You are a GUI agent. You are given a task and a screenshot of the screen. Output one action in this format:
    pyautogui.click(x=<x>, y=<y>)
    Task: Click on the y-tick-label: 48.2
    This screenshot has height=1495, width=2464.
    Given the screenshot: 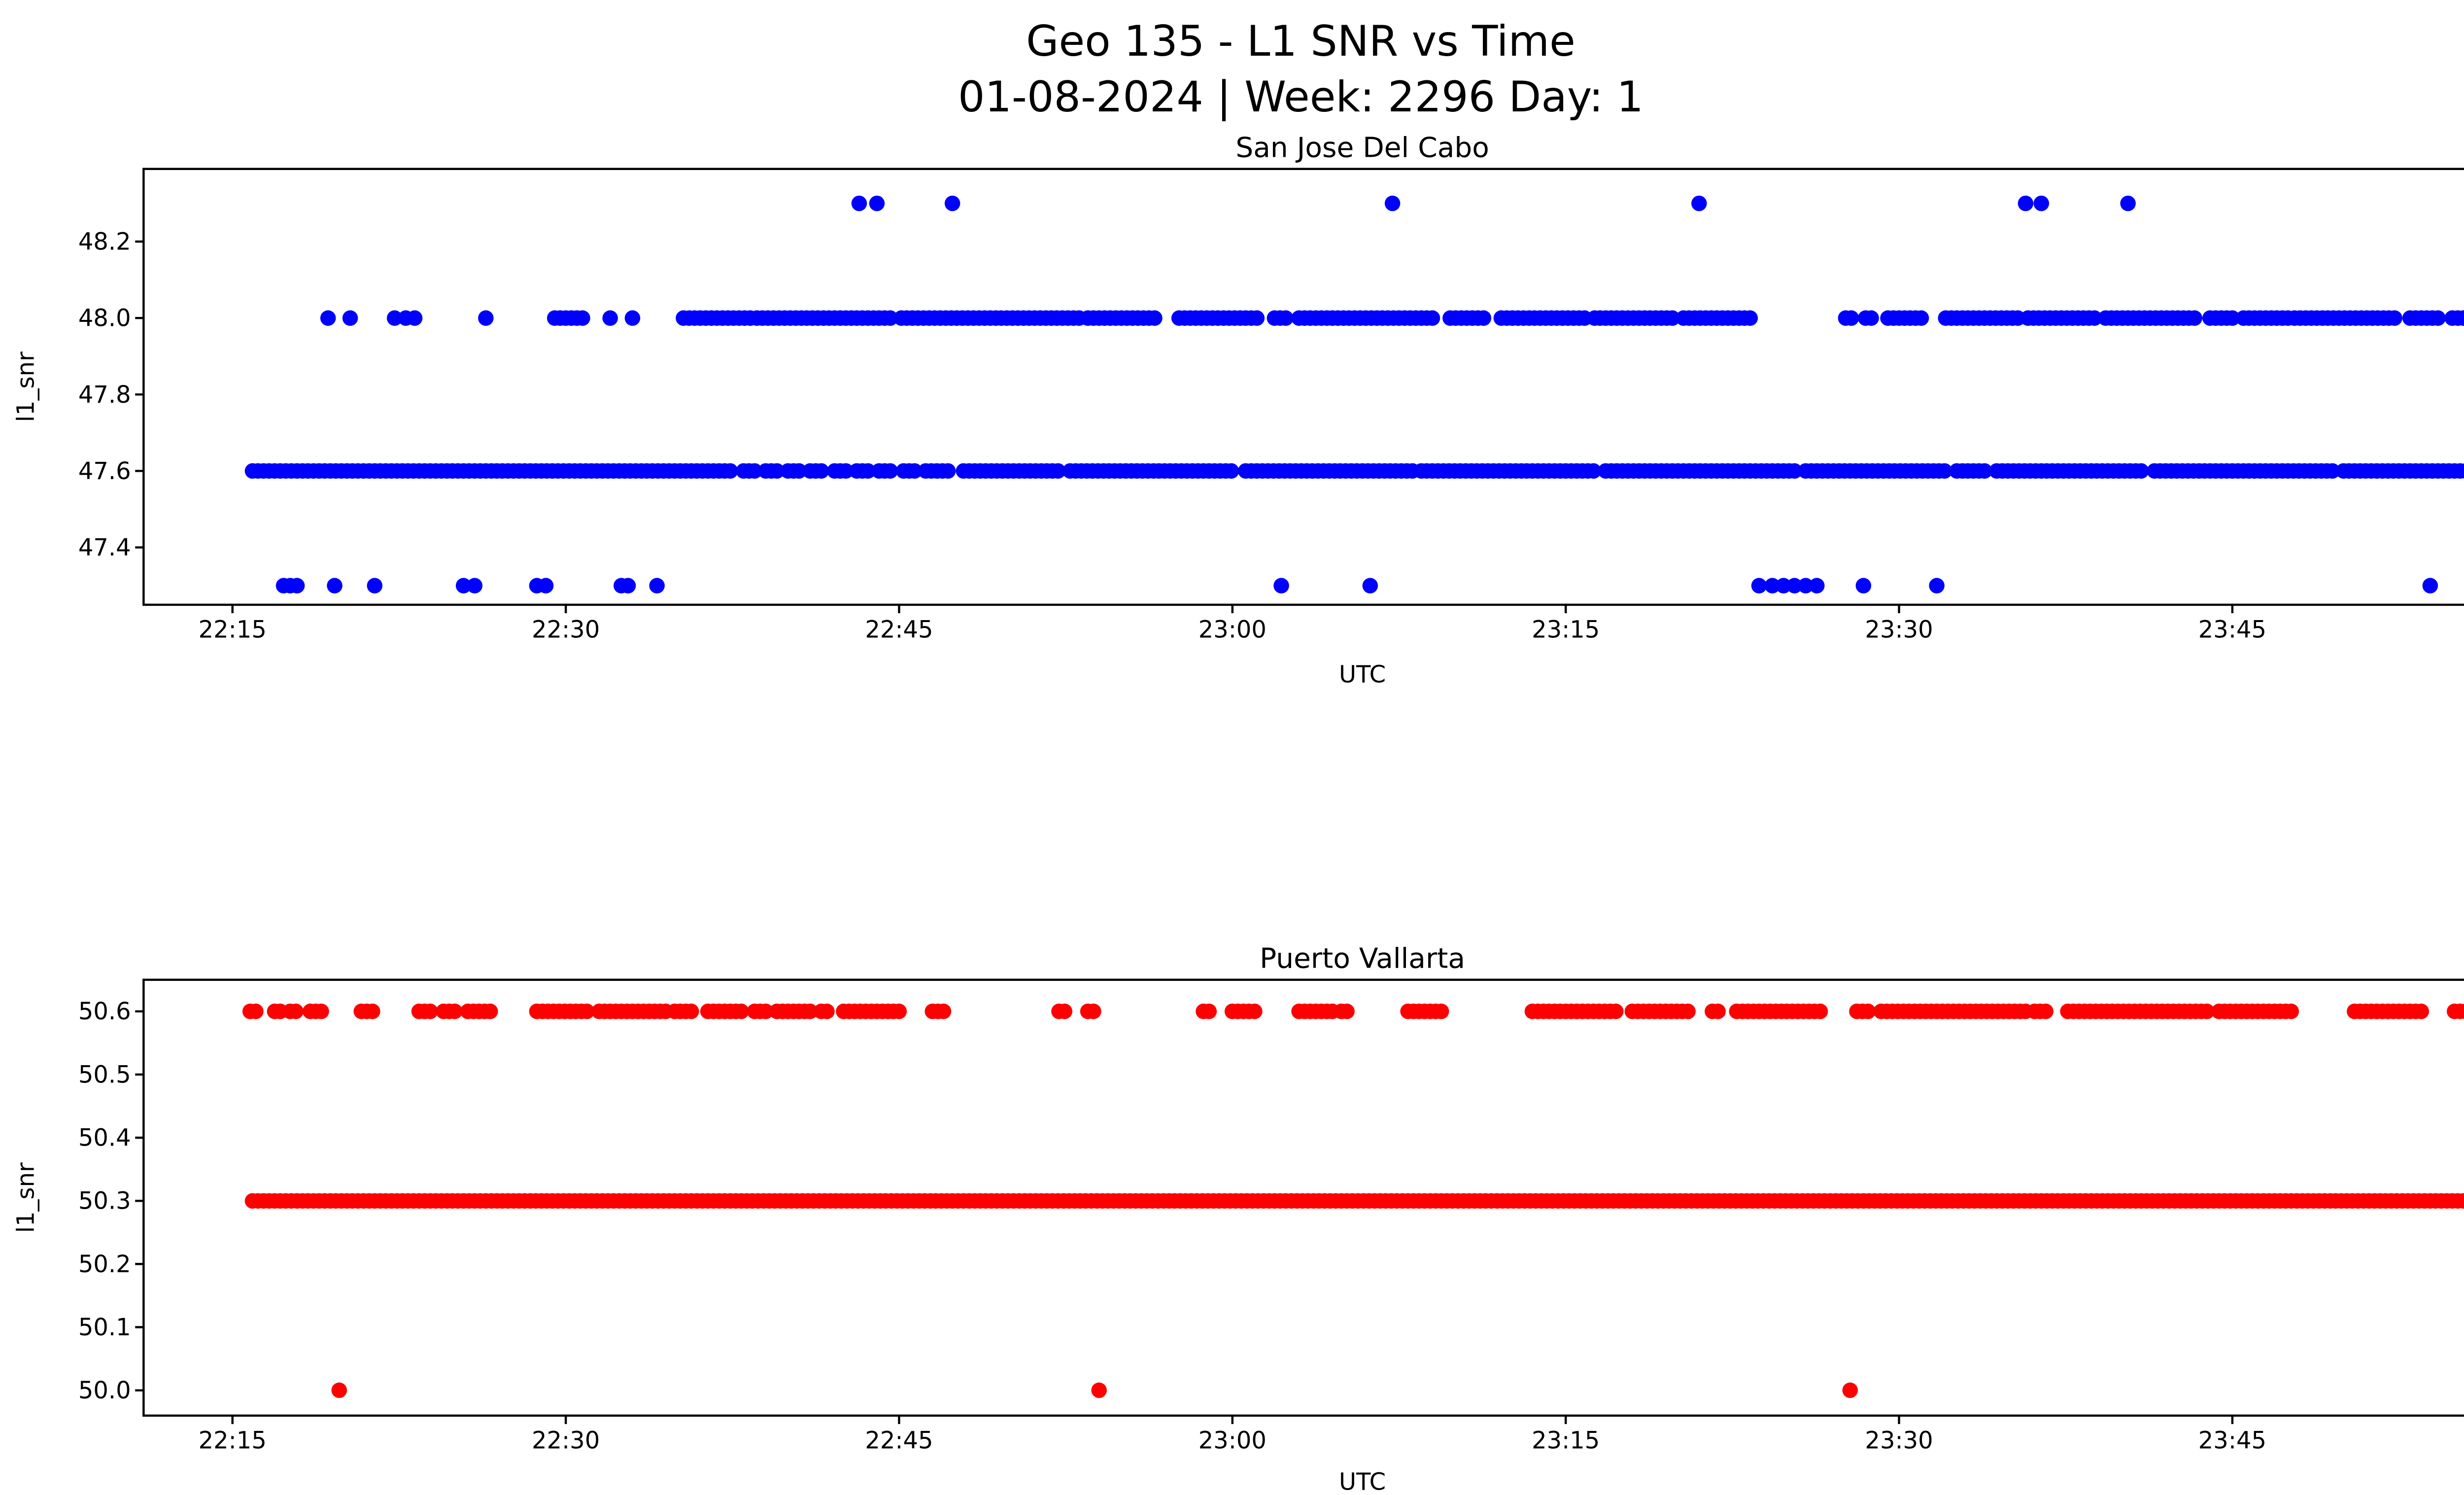 What is the action you would take?
    pyautogui.click(x=104, y=242)
    